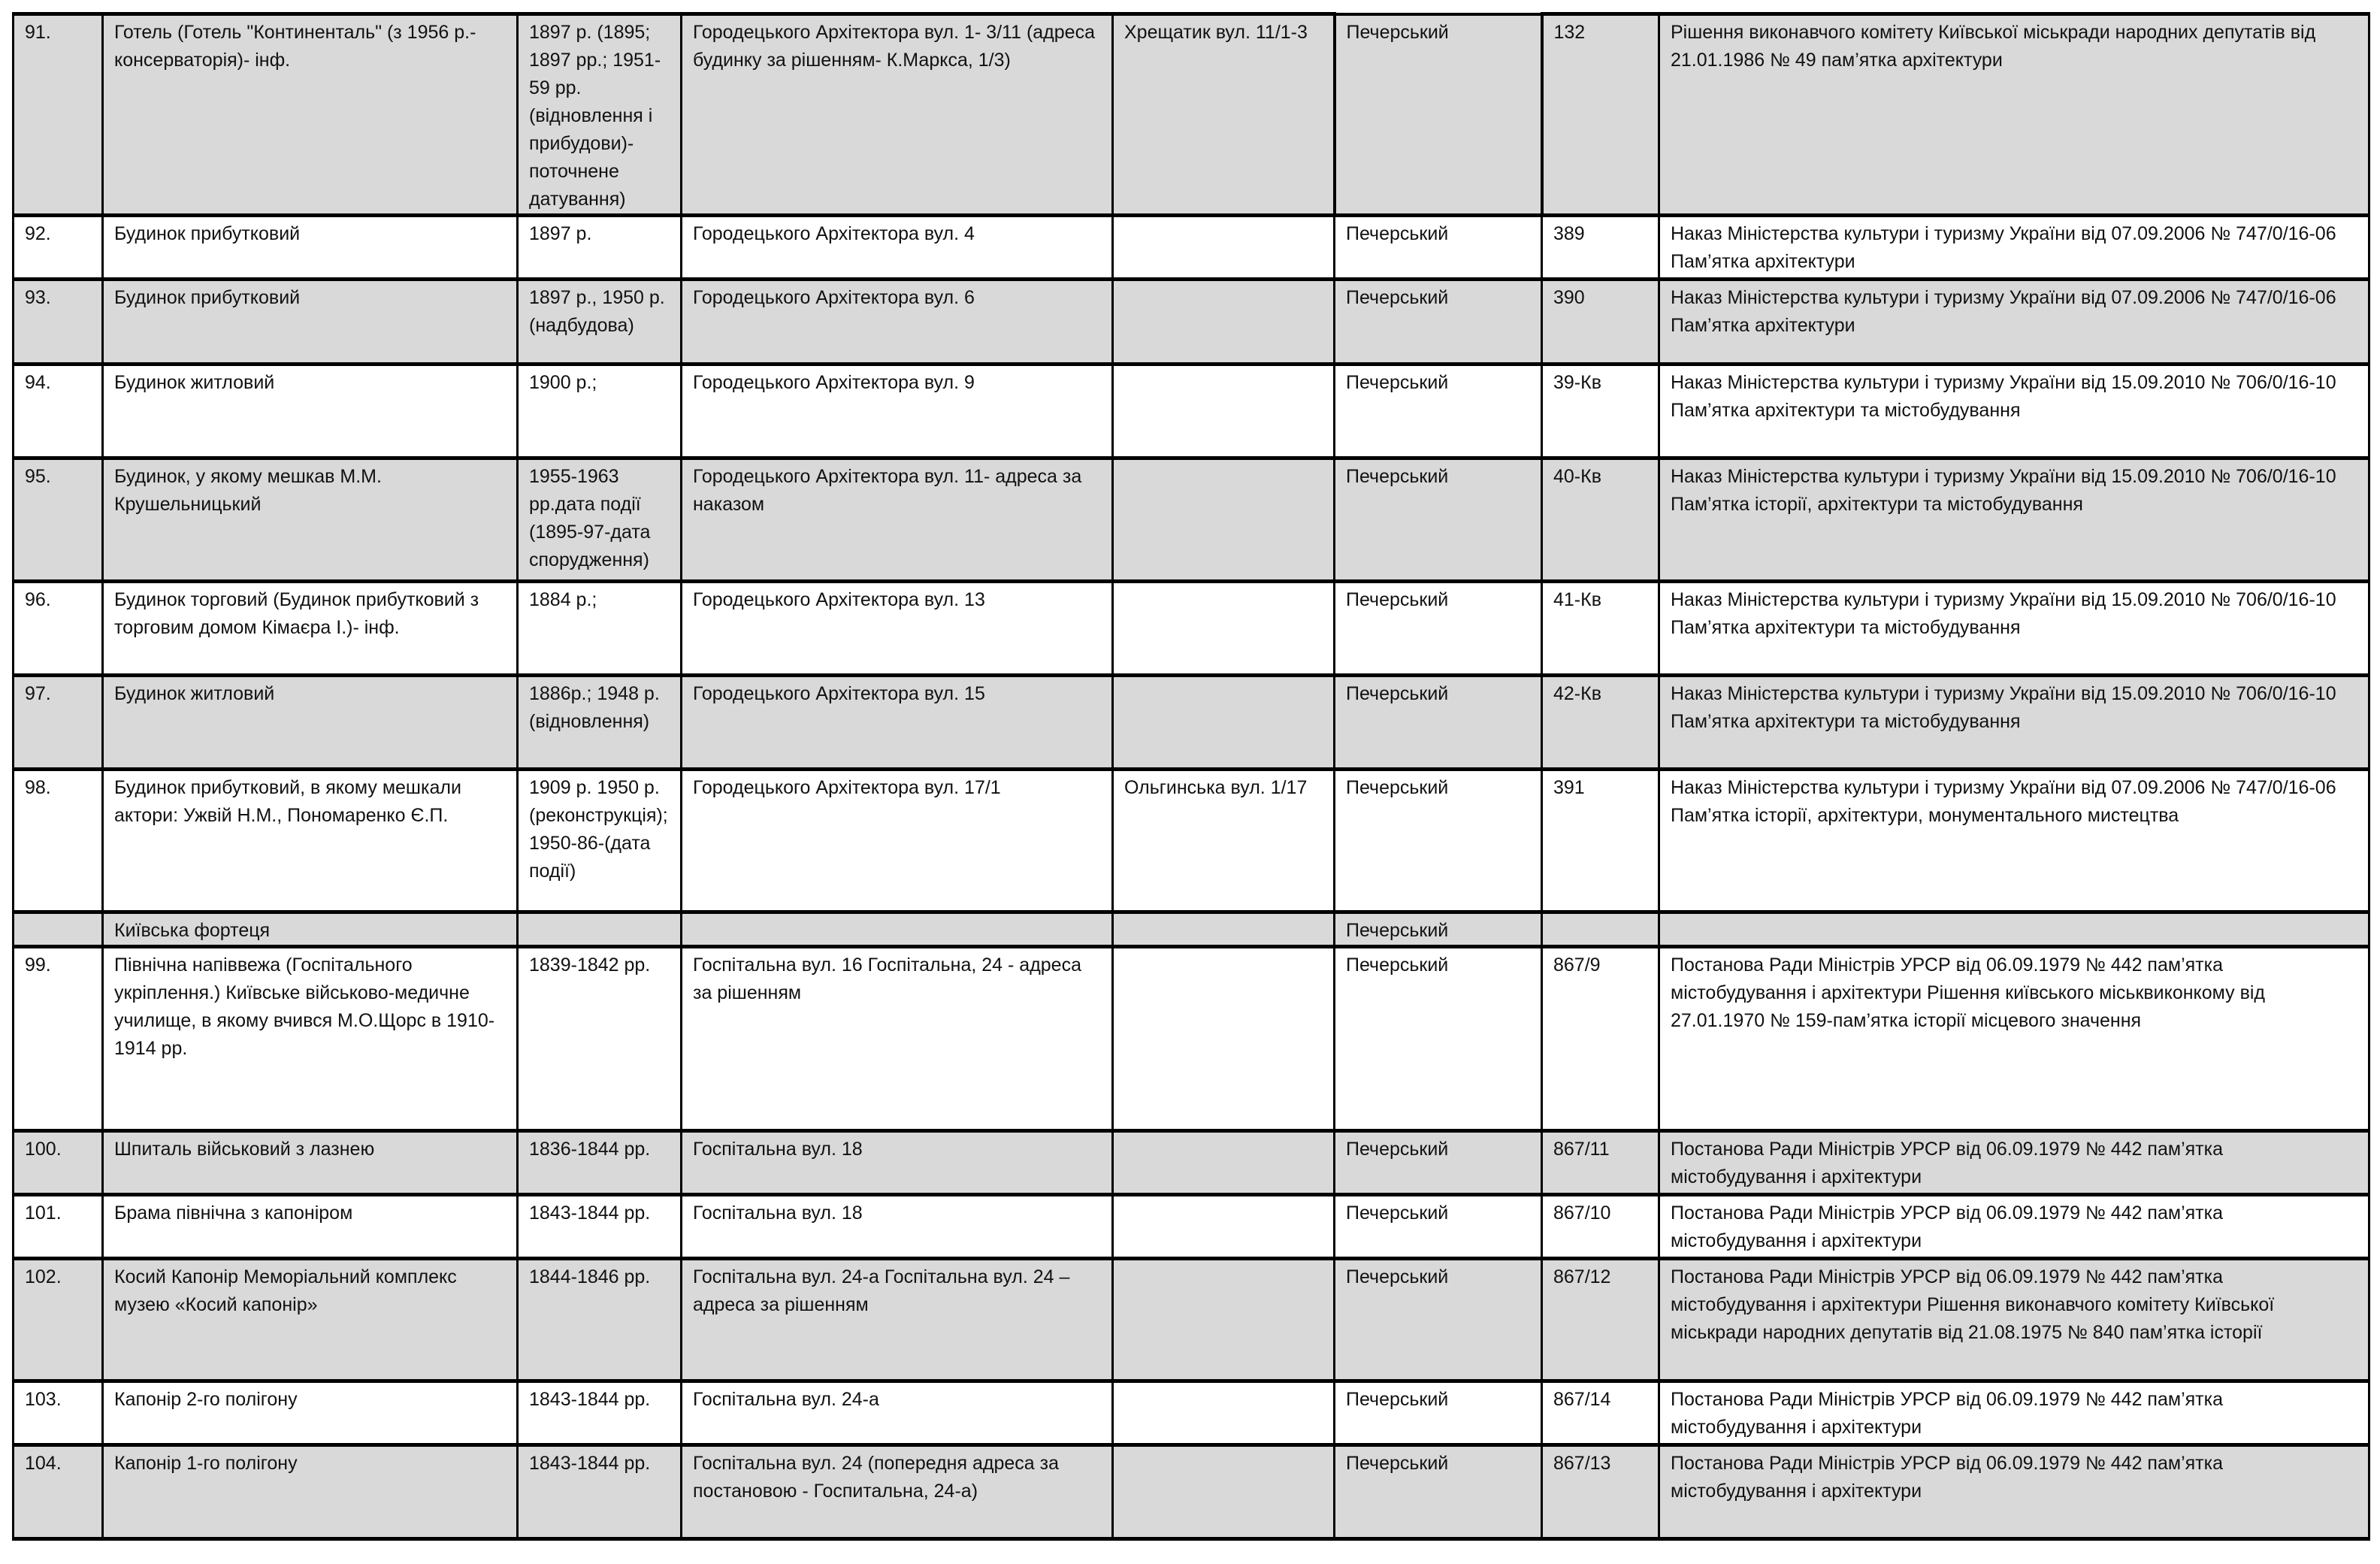 The height and width of the screenshot is (1564, 2380). What do you see at coordinates (897, 628) in the screenshot?
I see `address-cell: Городецького Архітектора вул. 13` at bounding box center [897, 628].